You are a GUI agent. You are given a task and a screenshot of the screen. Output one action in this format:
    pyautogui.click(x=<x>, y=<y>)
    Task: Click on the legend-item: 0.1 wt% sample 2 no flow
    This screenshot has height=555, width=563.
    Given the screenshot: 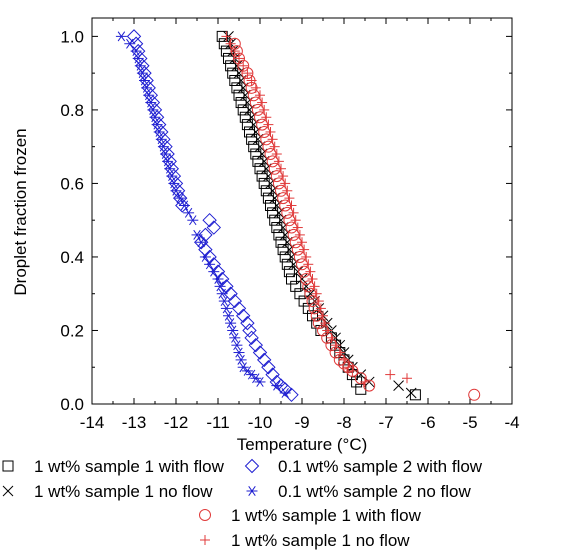 What is the action you would take?
    pyautogui.click(x=358, y=491)
    